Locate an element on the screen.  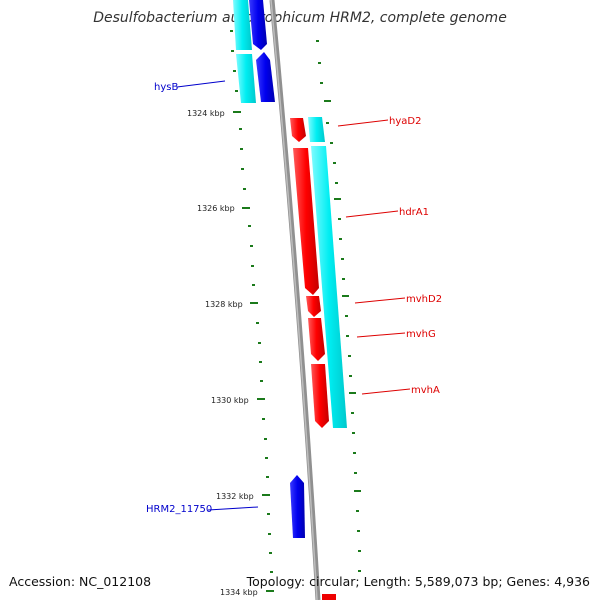
outer-tick-track is located at coordinates (252, 311).